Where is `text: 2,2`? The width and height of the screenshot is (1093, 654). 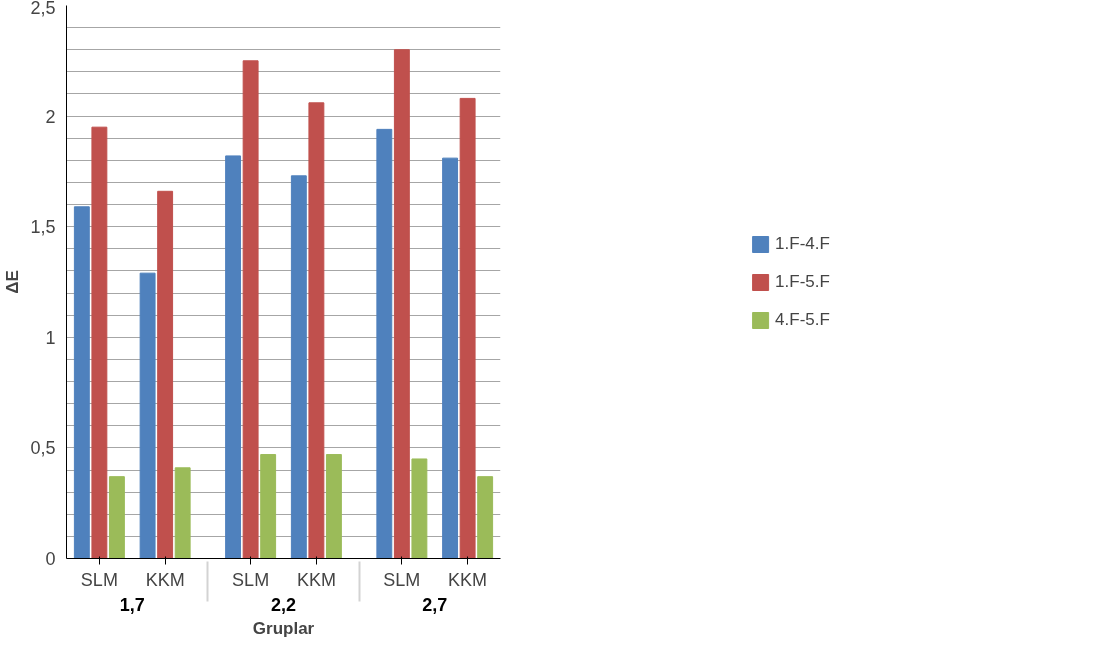 text: 2,2 is located at coordinates (283, 604).